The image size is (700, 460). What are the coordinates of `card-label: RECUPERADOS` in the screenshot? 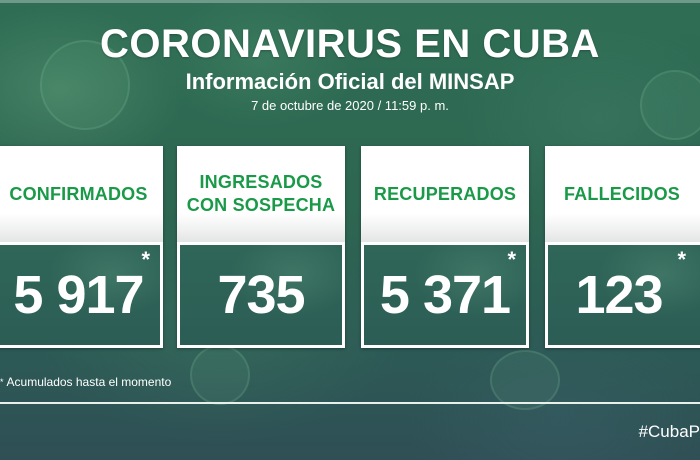 It's located at (445, 194).